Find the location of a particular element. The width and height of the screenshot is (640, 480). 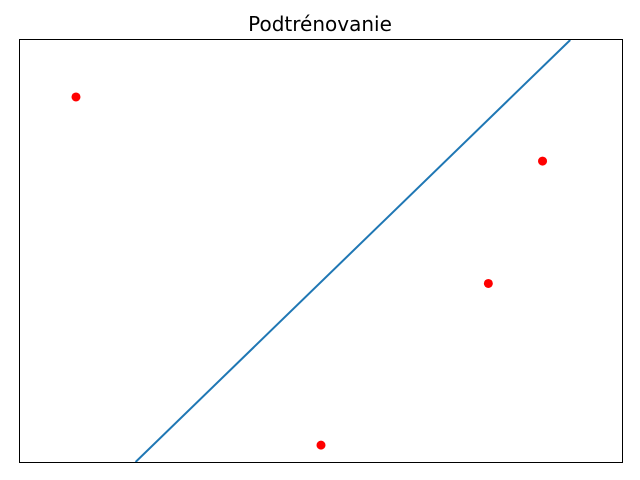

chart-title: Podtrénovanie is located at coordinates (320, 24).